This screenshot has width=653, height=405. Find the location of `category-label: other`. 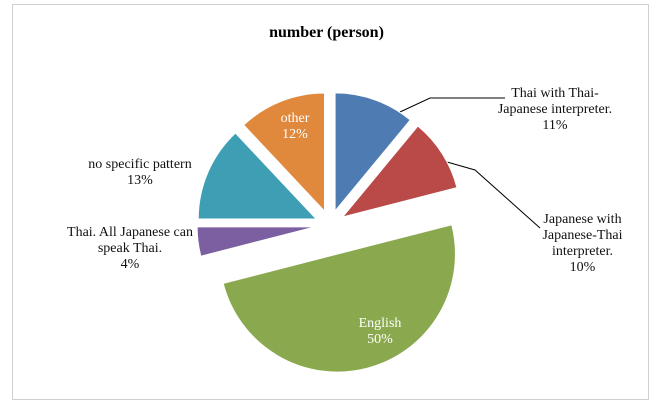

category-label: other is located at coordinates (295, 118).